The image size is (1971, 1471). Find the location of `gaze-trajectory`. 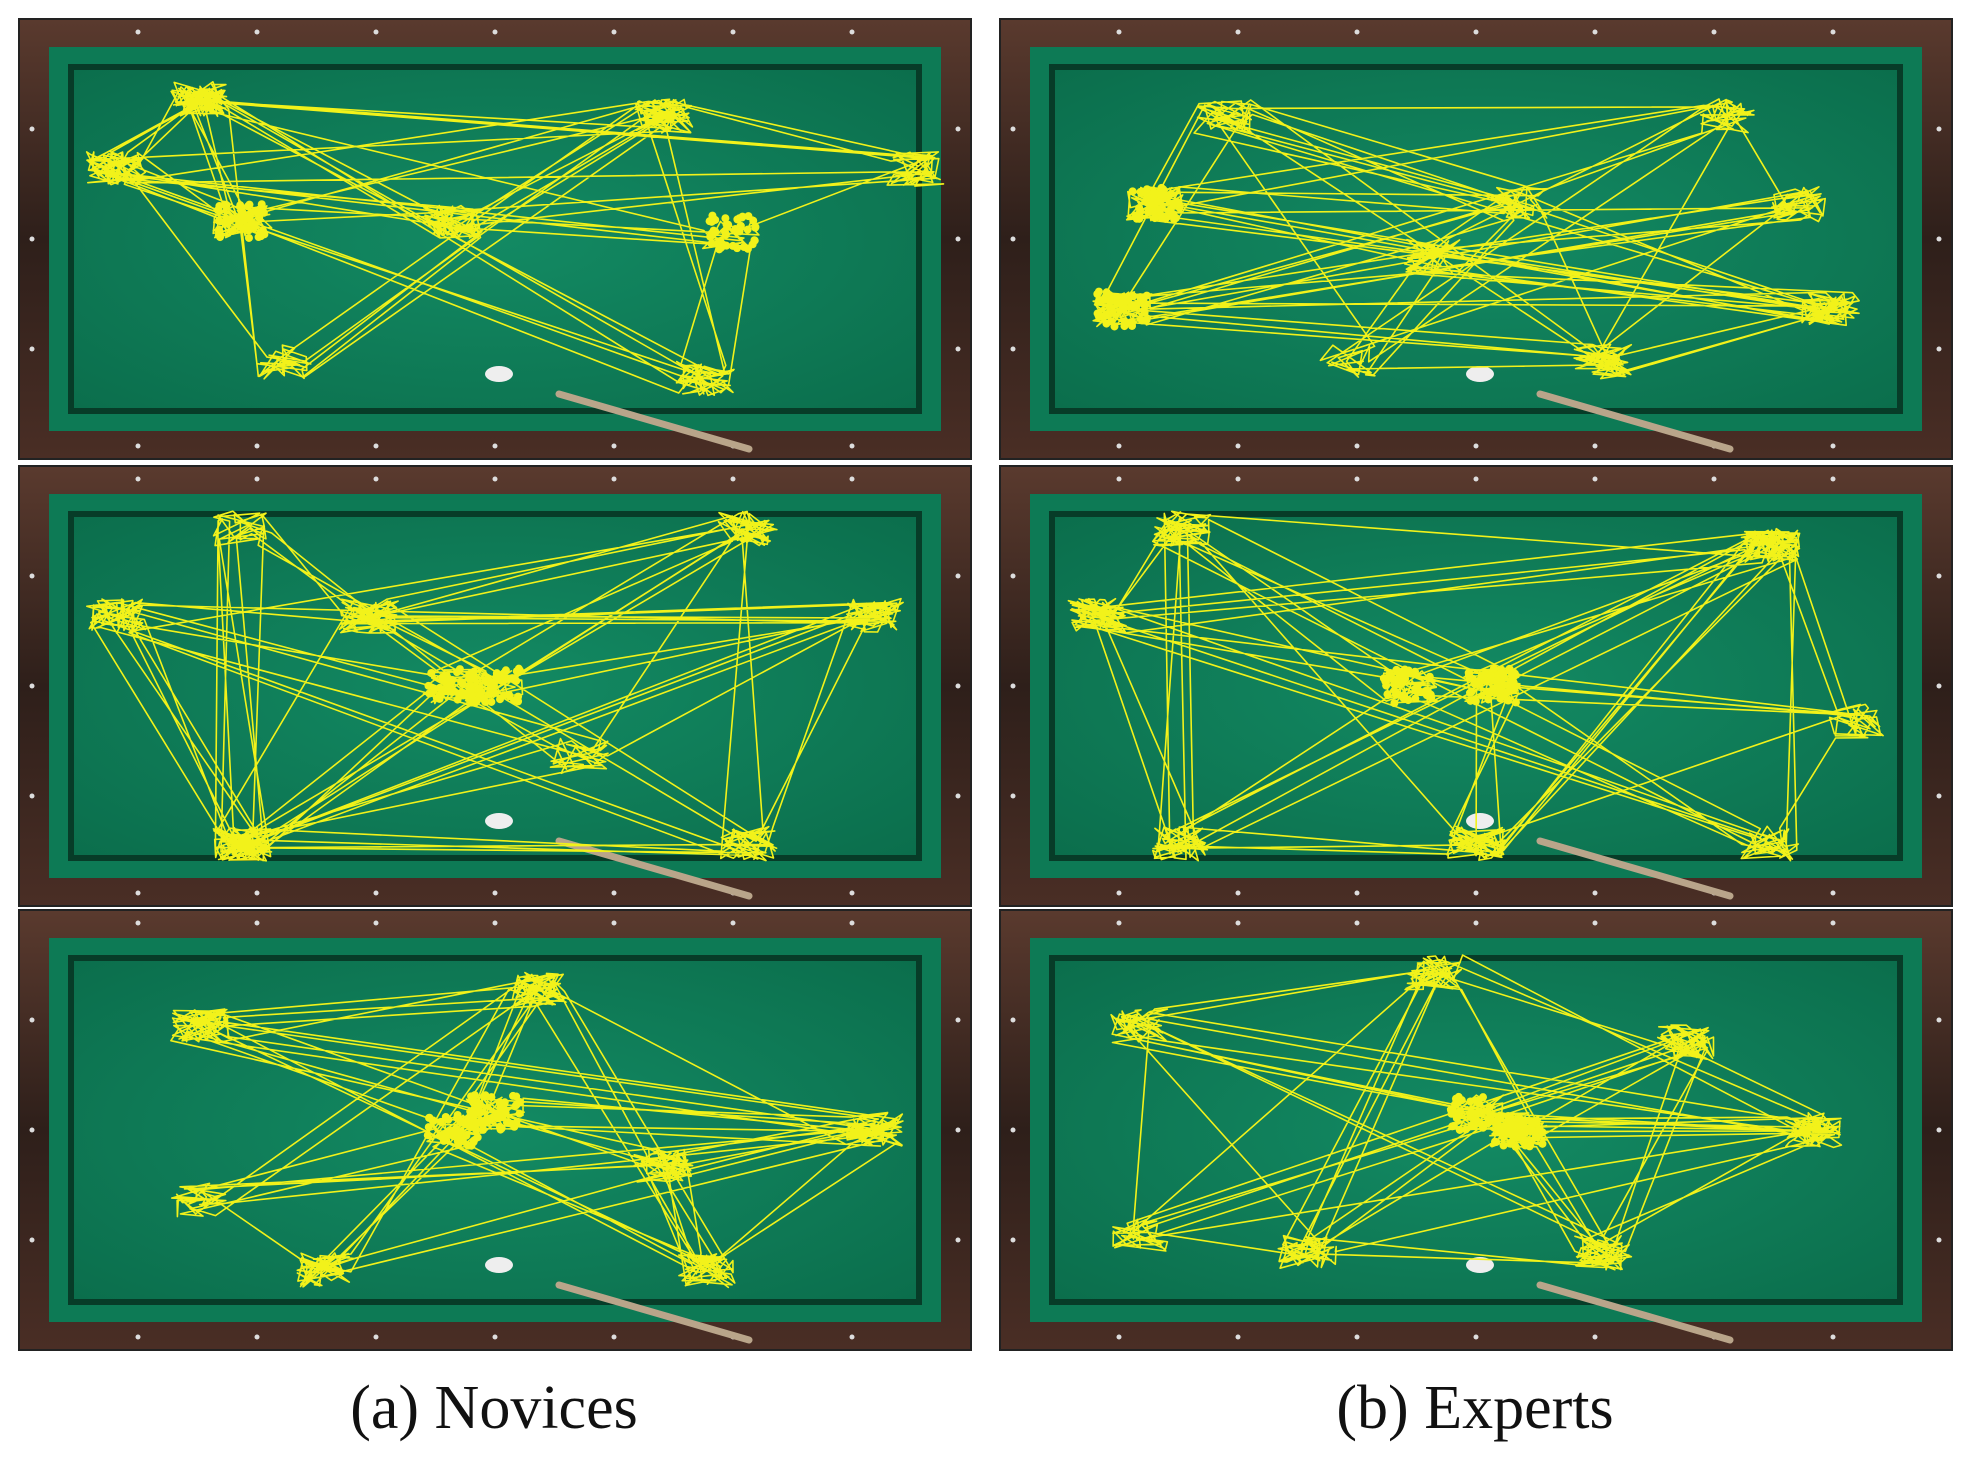

gaze-trajectory is located at coordinates (537, 1130).